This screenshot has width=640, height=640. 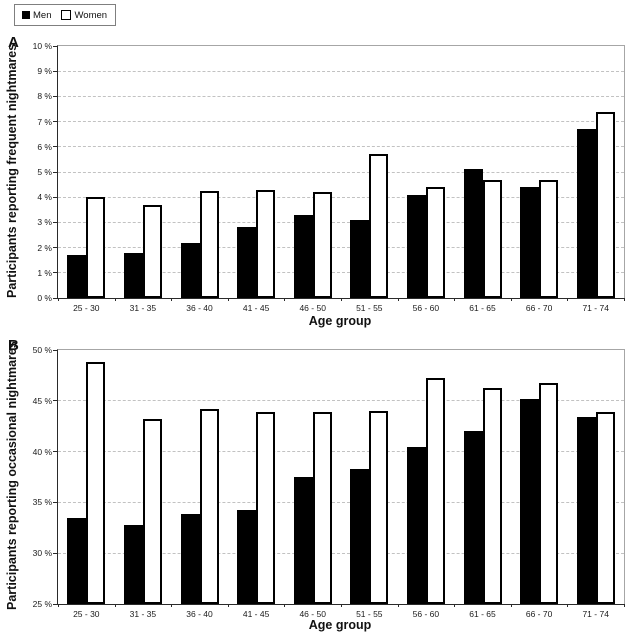 What do you see at coordinates (44, 247) in the screenshot?
I see `y-tick-label: 2 %` at bounding box center [44, 247].